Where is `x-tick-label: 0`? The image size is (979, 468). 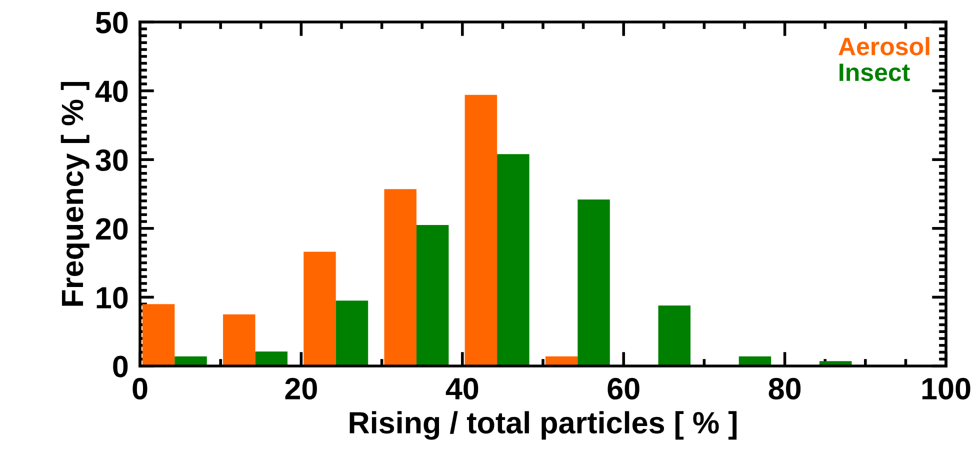 x-tick-label: 0 is located at coordinates (140, 389).